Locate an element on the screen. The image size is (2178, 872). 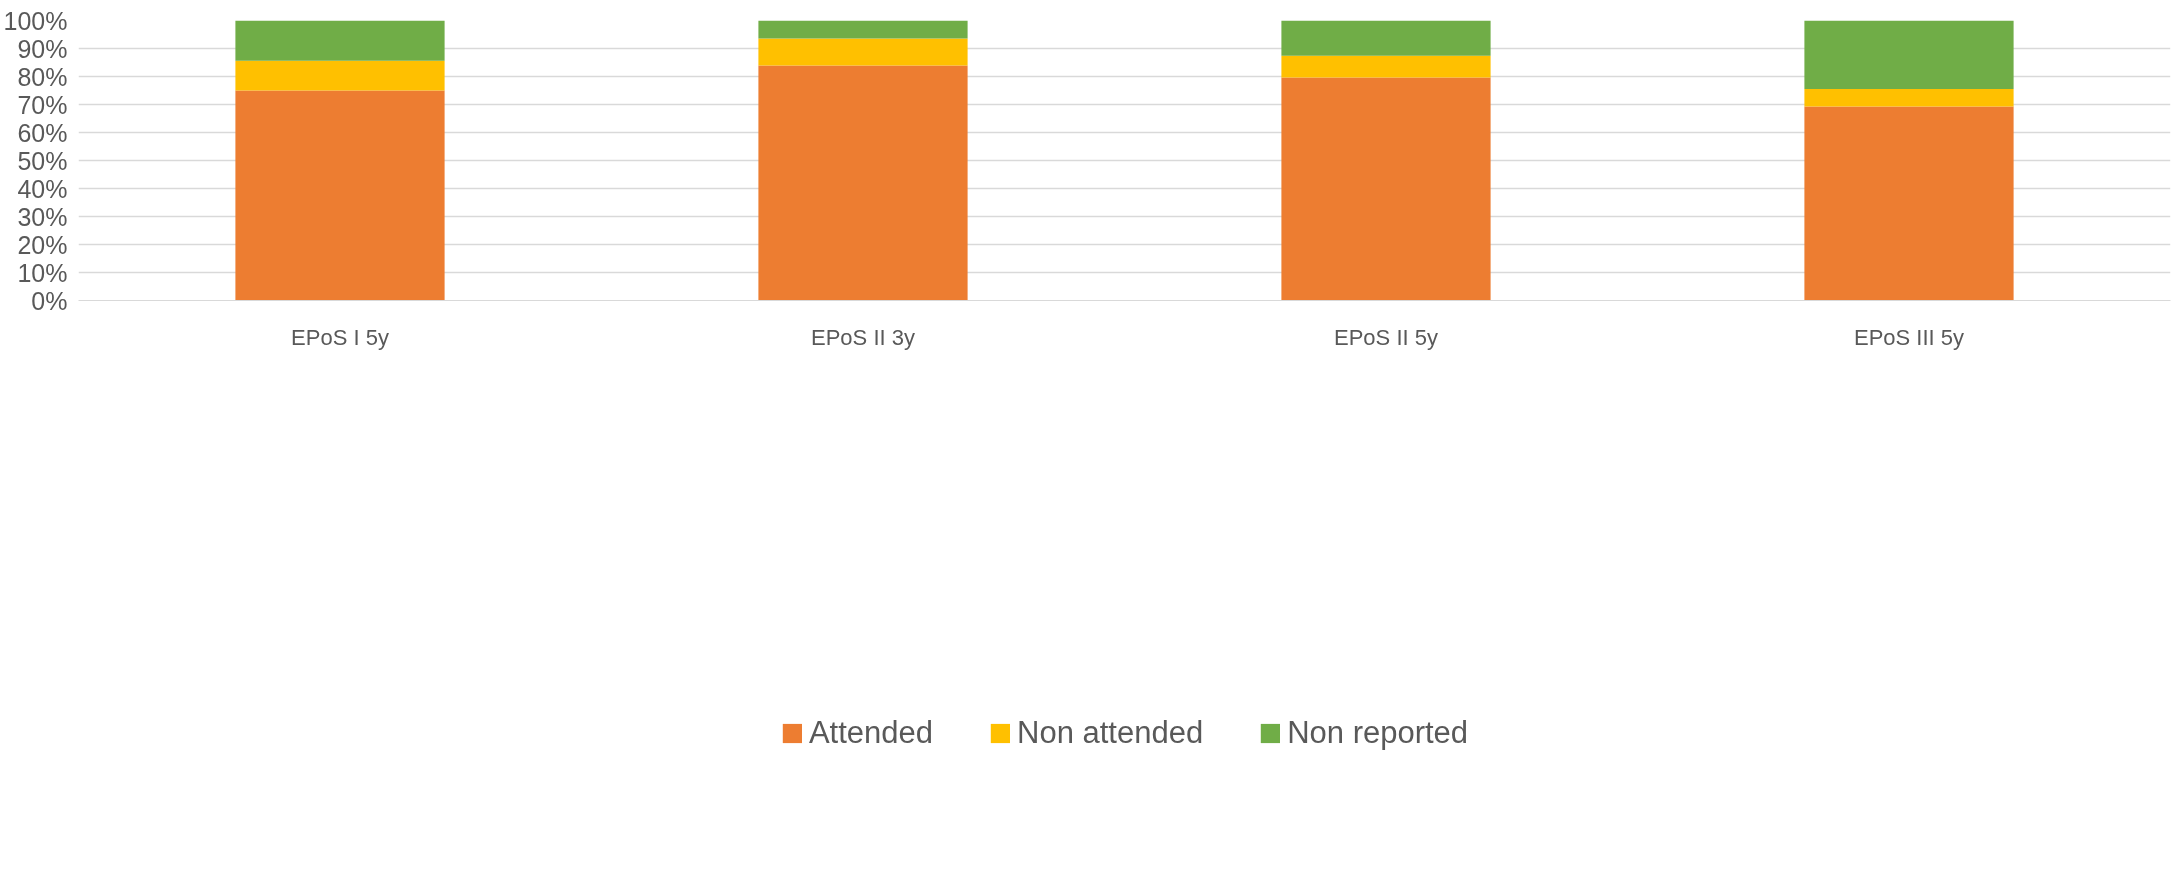
y-tick-label: 50% is located at coordinates (42, 160).